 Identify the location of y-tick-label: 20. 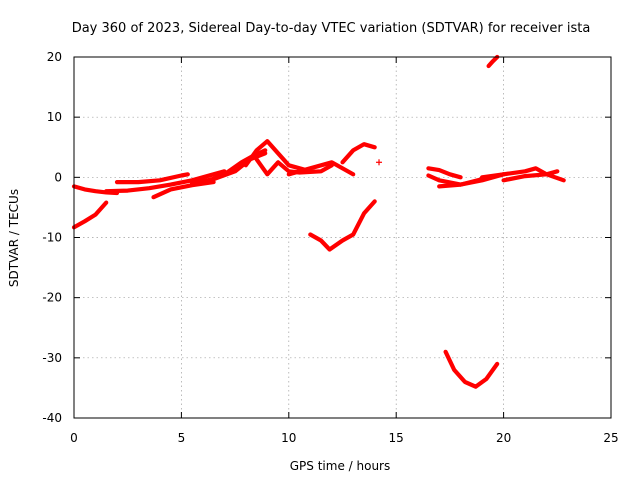
(54, 57).